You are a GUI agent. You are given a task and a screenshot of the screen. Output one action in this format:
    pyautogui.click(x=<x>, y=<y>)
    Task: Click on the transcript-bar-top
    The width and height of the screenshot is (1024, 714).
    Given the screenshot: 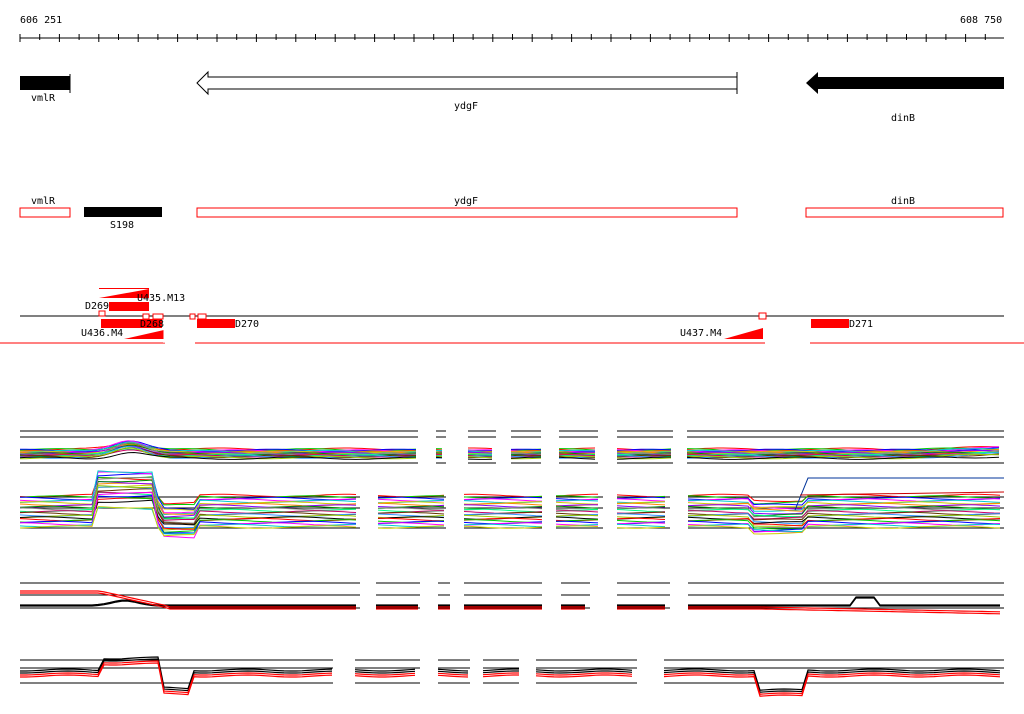 What is the action you would take?
    pyautogui.click(x=124, y=288)
    